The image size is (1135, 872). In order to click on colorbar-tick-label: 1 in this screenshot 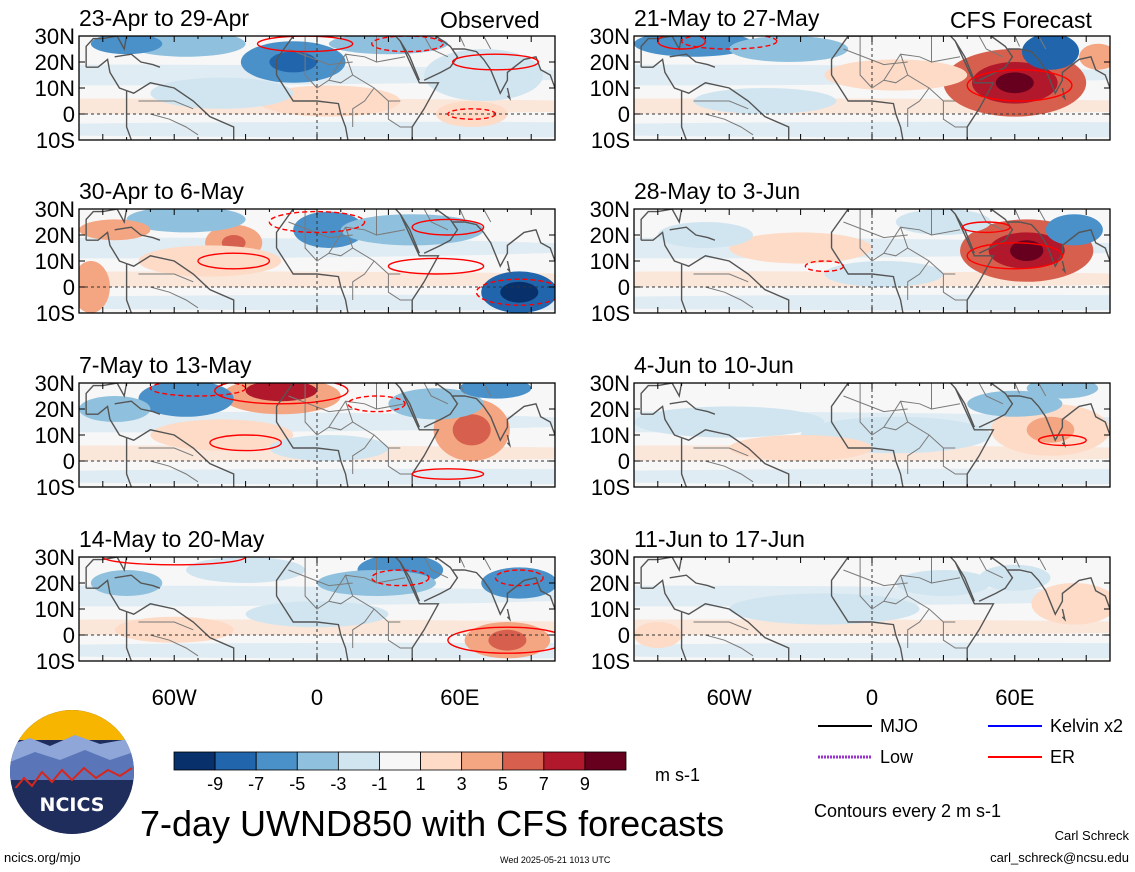, I will do `click(421, 784)`.